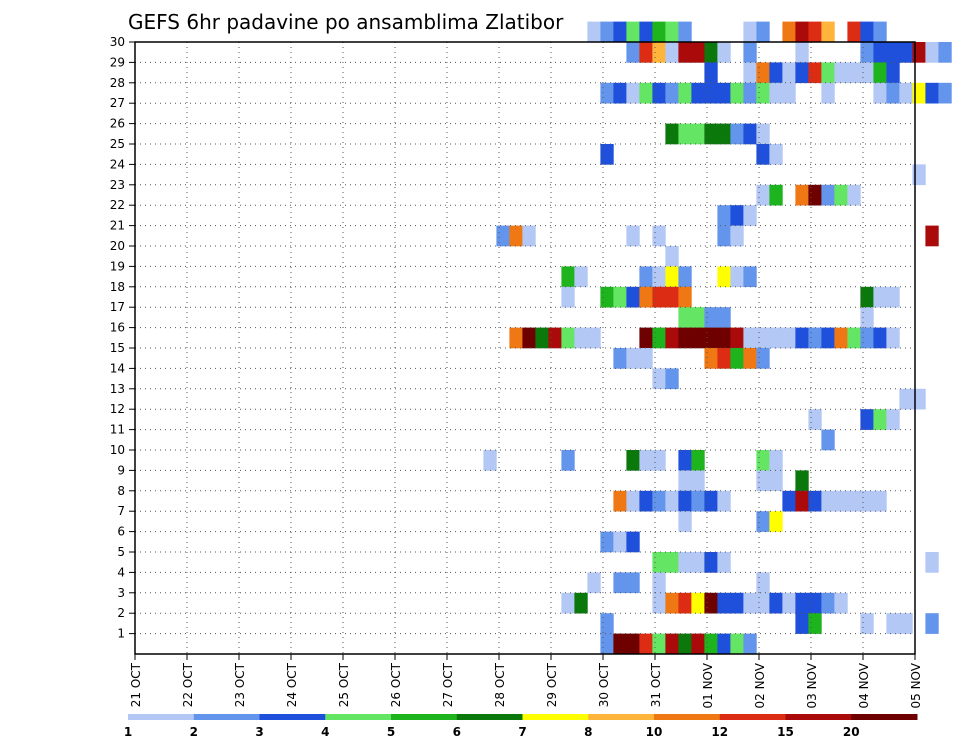  Describe the element at coordinates (656, 684) in the screenshot. I see `x-tick-label: 31 OCT` at that location.